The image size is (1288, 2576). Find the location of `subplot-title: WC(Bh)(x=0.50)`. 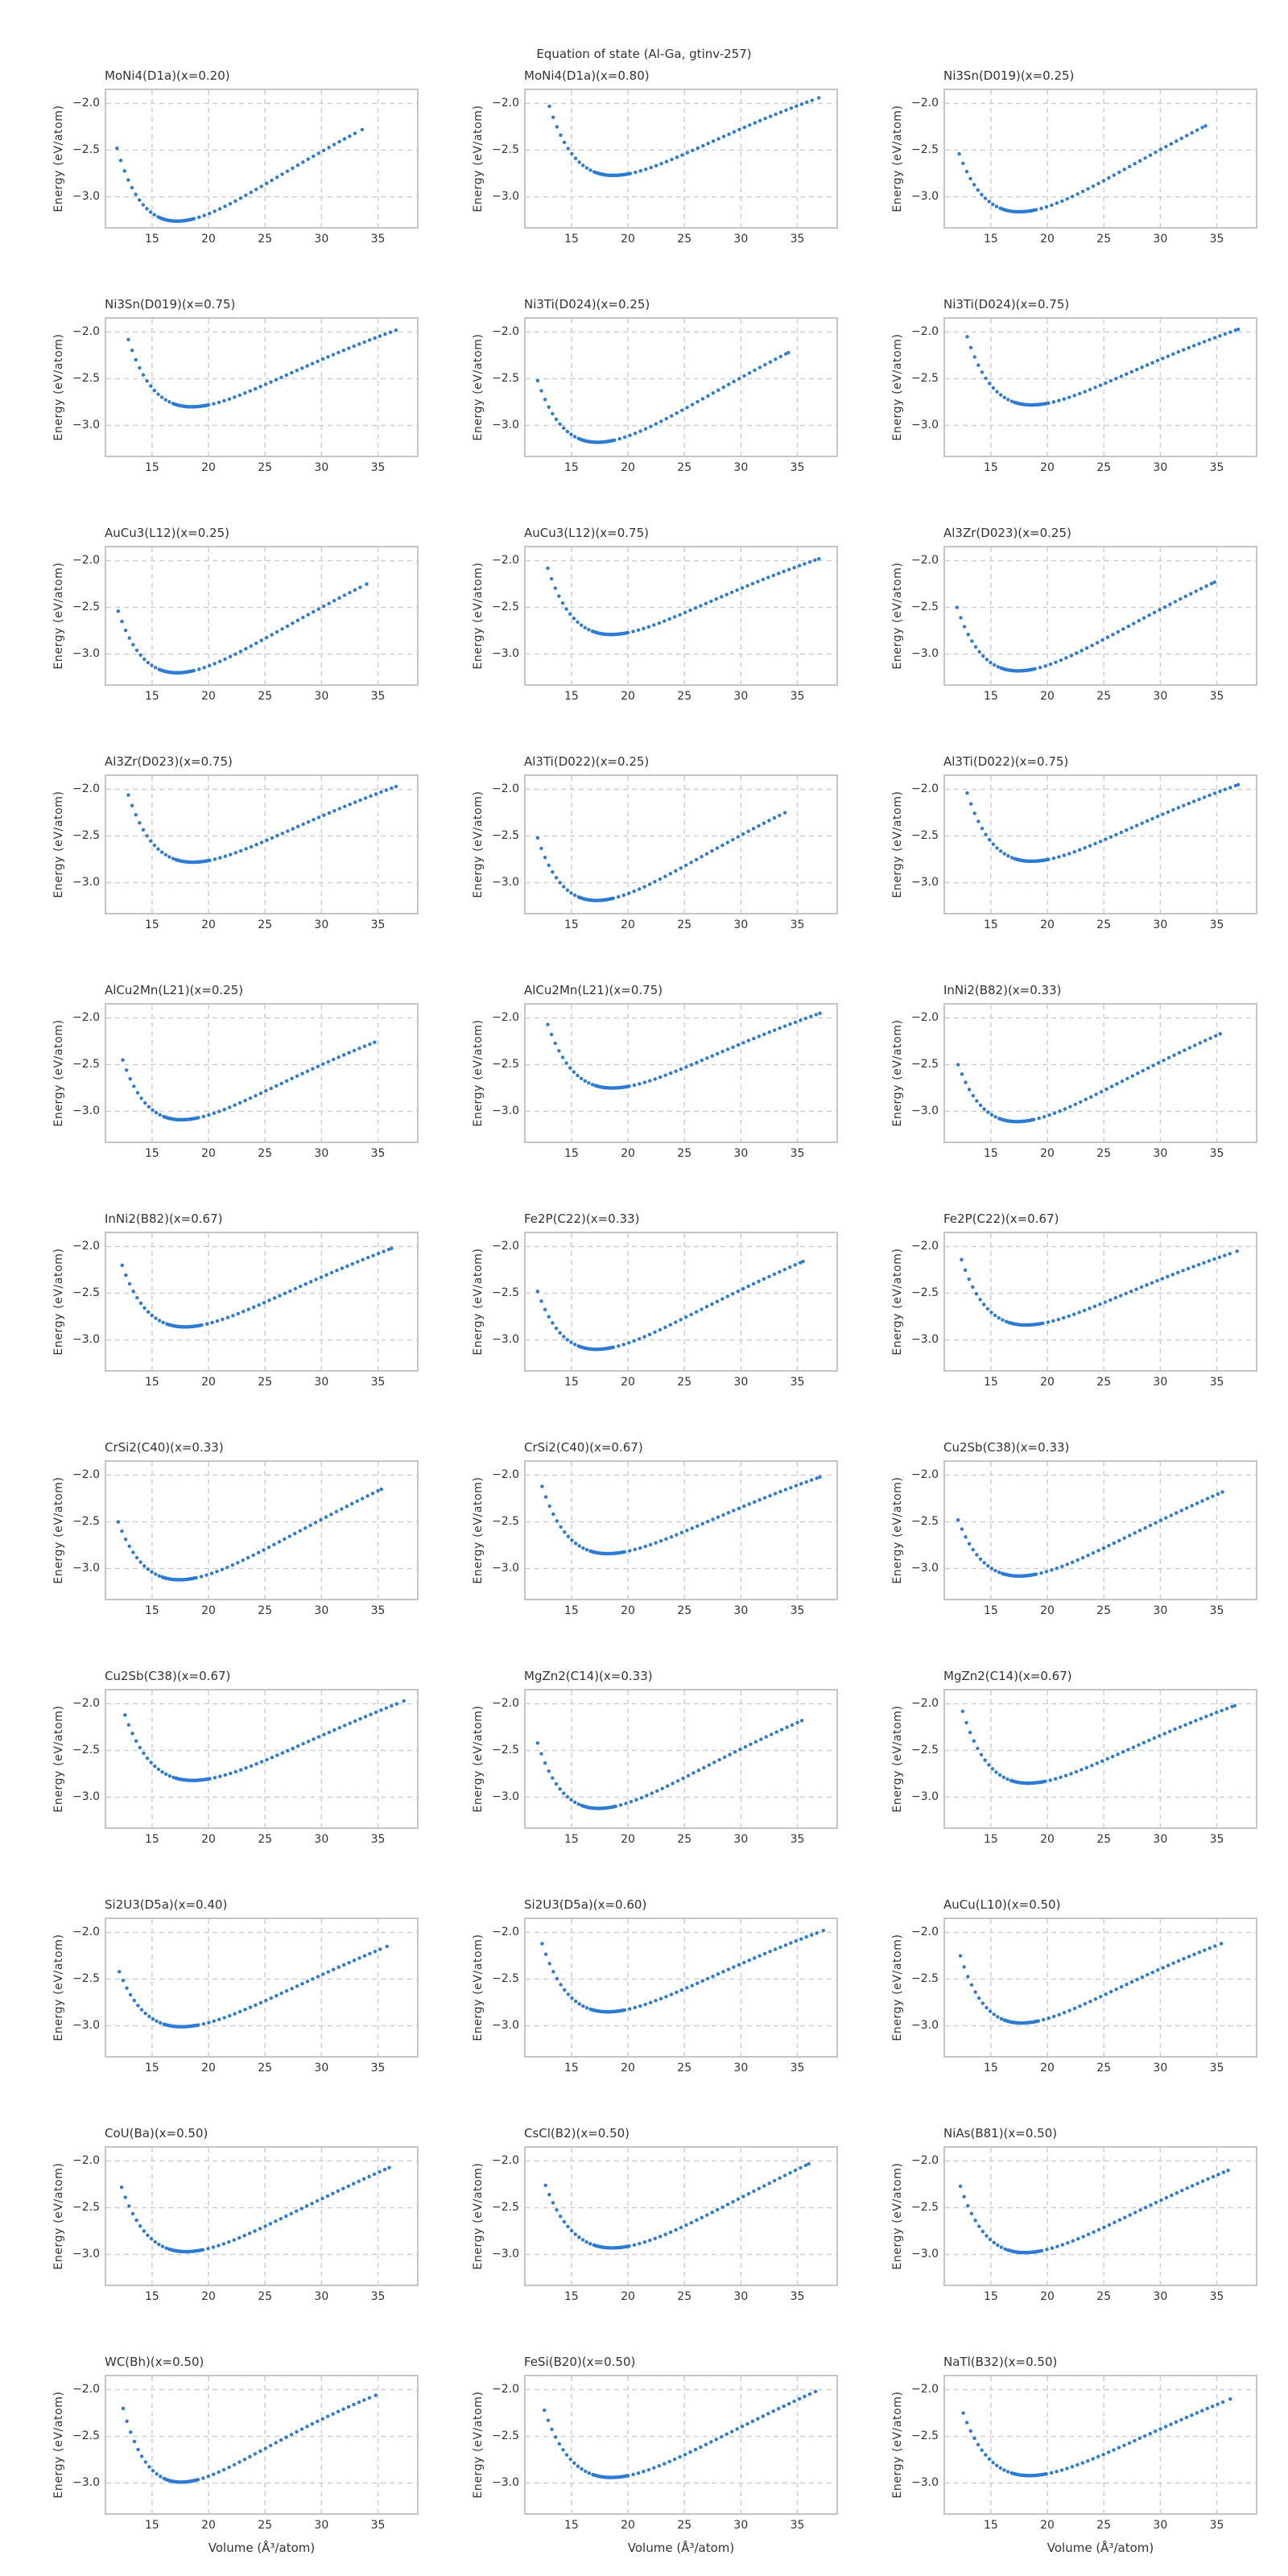

subplot-title: WC(Bh)(x=0.50) is located at coordinates (154, 2362).